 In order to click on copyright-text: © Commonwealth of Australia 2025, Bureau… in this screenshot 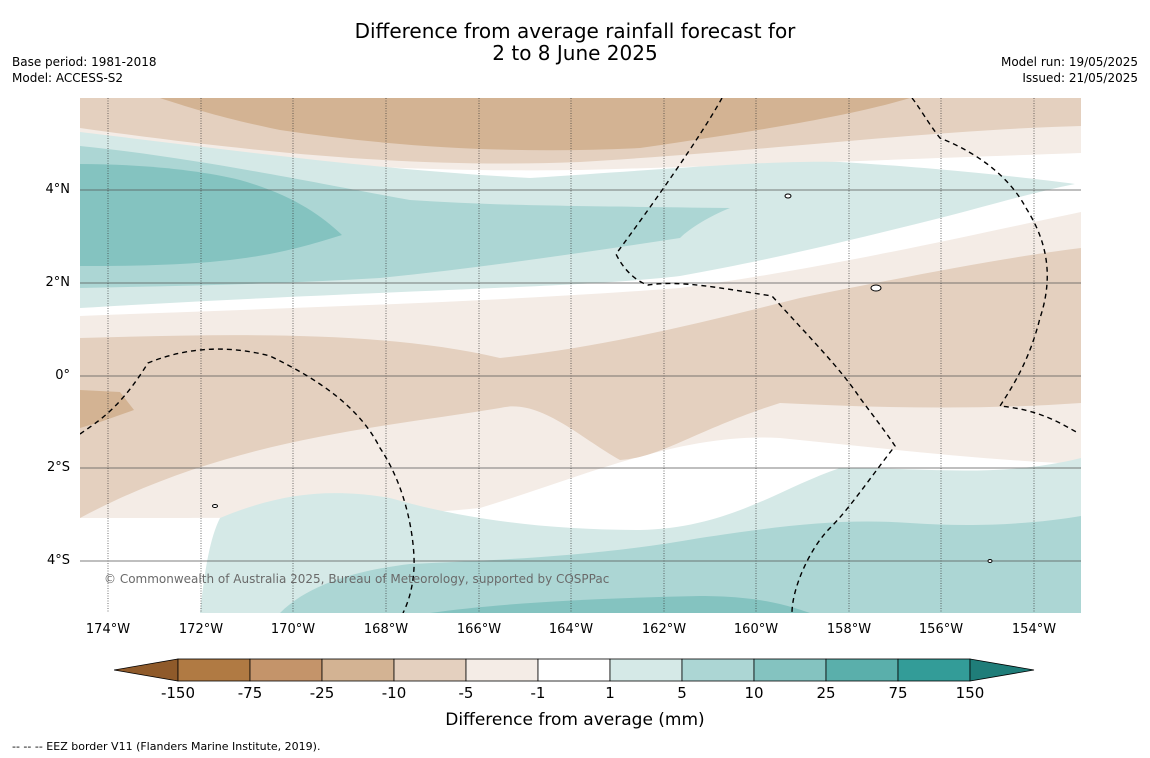, I will do `click(357, 579)`.